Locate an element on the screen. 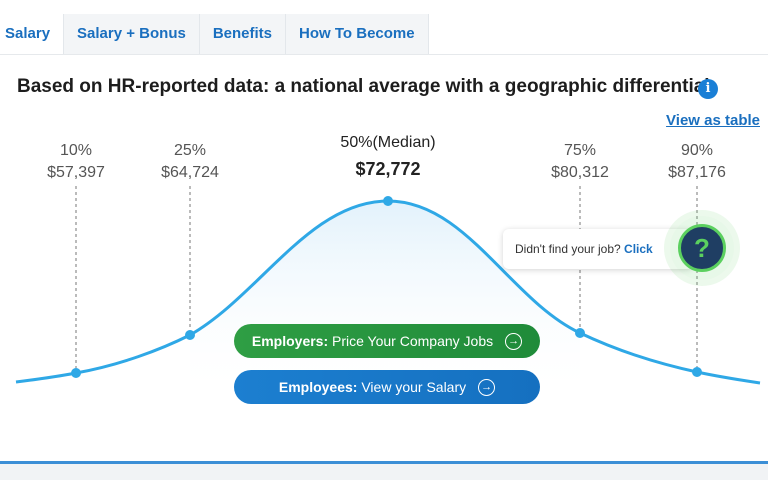 Image resolution: width=768 pixels, height=480 pixels. callout-click-link: Click is located at coordinates (638, 249).